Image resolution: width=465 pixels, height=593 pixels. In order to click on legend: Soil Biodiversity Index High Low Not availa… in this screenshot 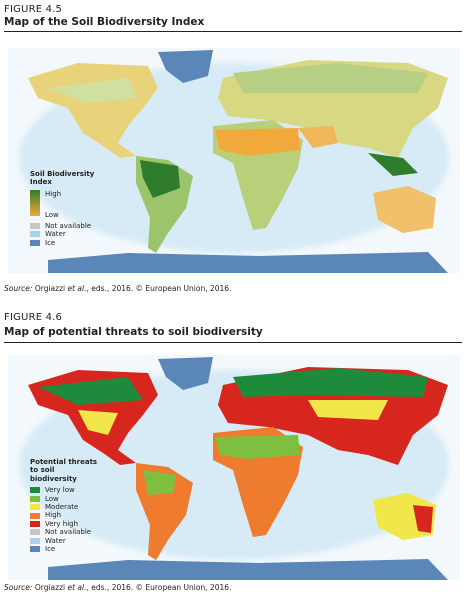, I will do `click(65, 208)`.